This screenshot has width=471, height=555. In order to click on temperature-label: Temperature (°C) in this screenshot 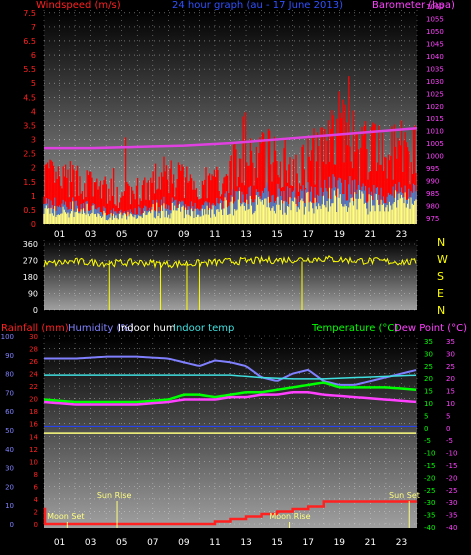, I will do `click(354, 328)`.